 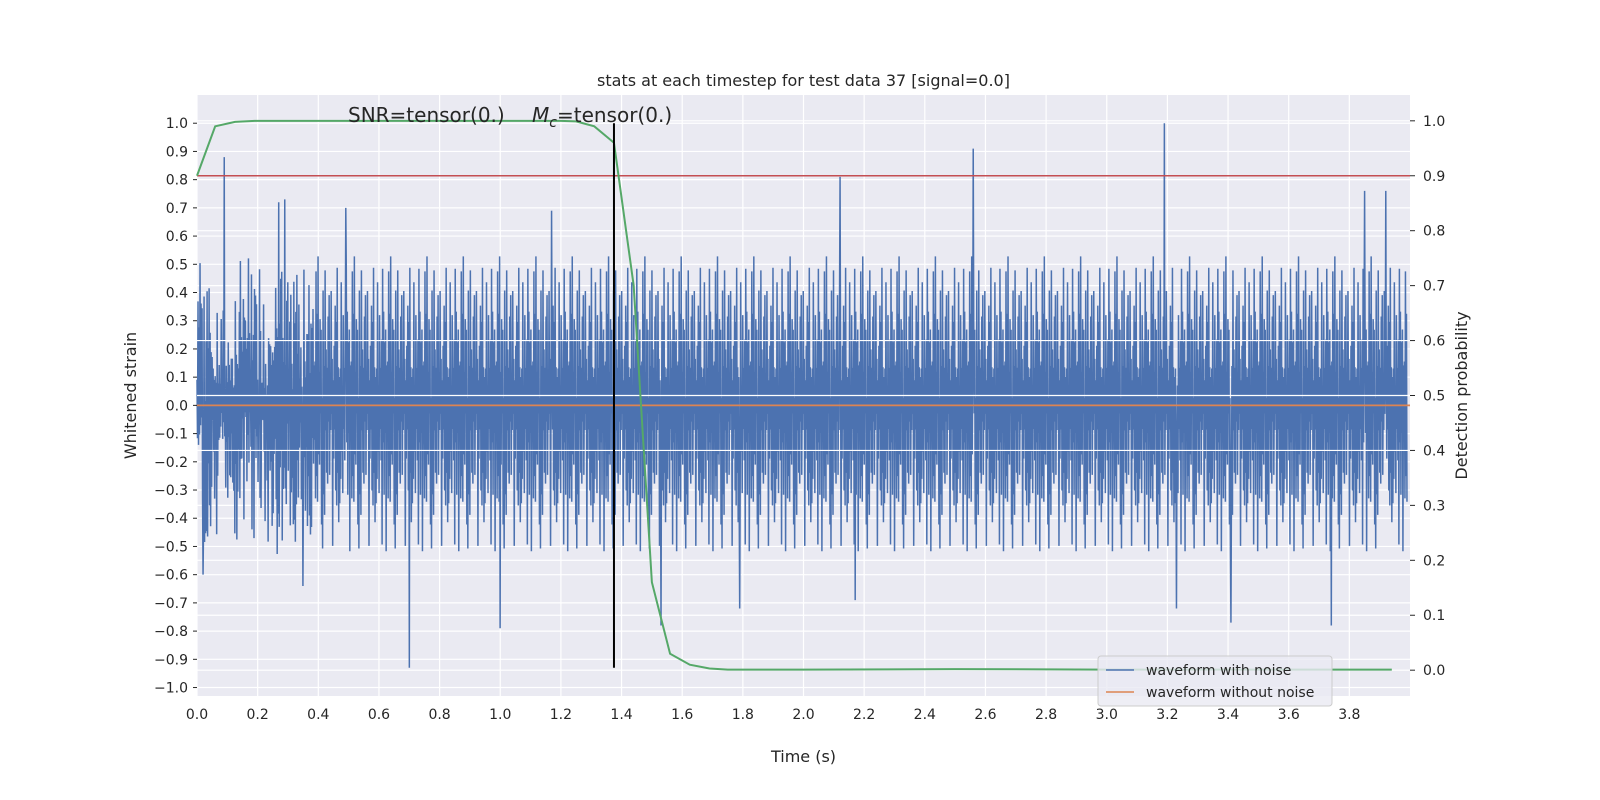 What do you see at coordinates (171, 435) in the screenshot?
I see `y-left-tick-label: −0.1` at bounding box center [171, 435].